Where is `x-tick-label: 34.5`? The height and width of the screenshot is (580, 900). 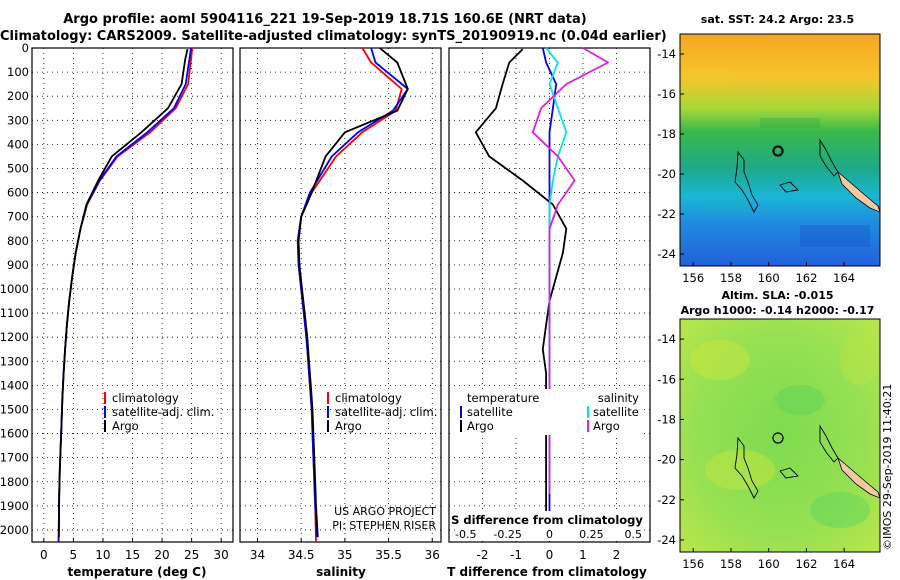 x-tick-label: 34.5 is located at coordinates (301, 555).